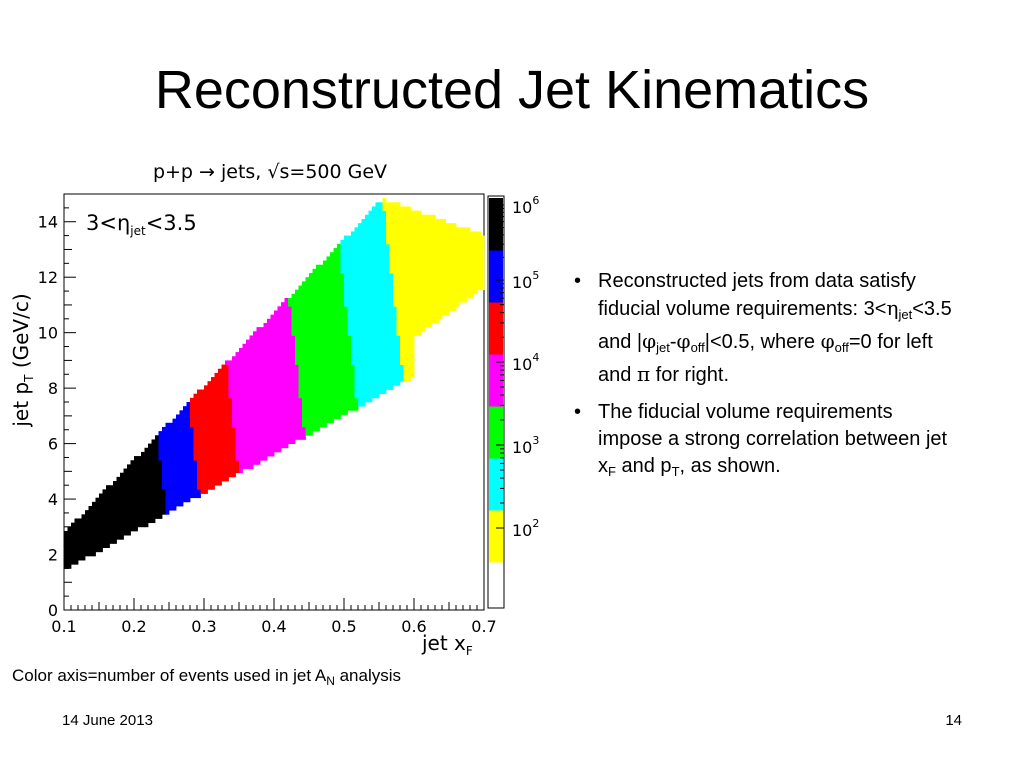 The width and height of the screenshot is (1024, 768). What do you see at coordinates (22, 360) in the screenshot?
I see `y-axis-title: jet pT (GeV/c)` at bounding box center [22, 360].